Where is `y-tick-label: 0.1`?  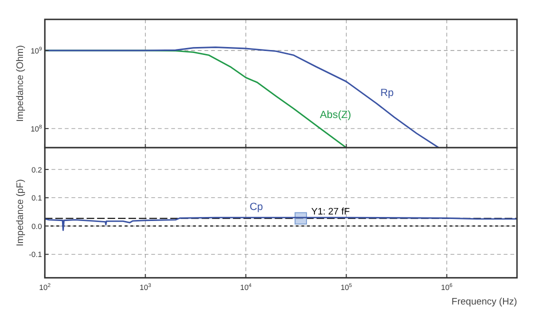
y-tick-label: 0.1 is located at coordinates (36, 198).